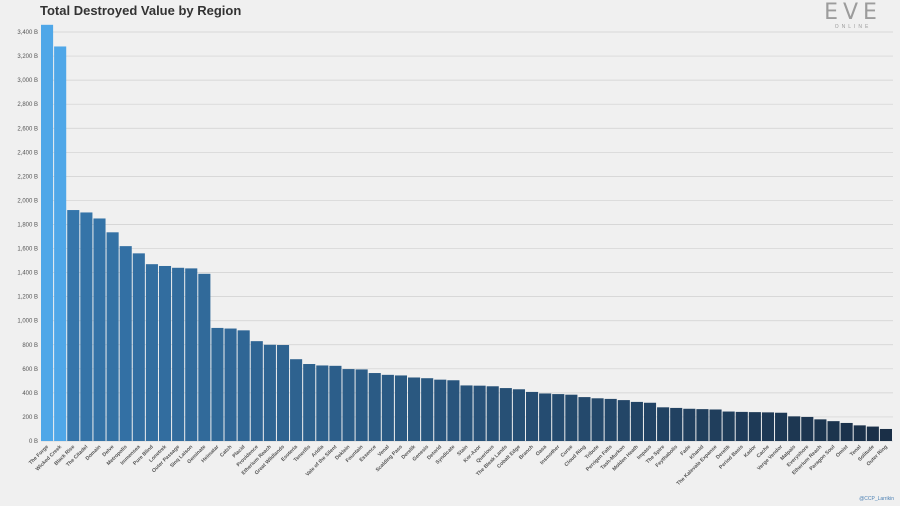 This screenshot has height=506, width=900. What do you see at coordinates (27, 177) in the screenshot?
I see `y-tick-label: 2,200 B` at bounding box center [27, 177].